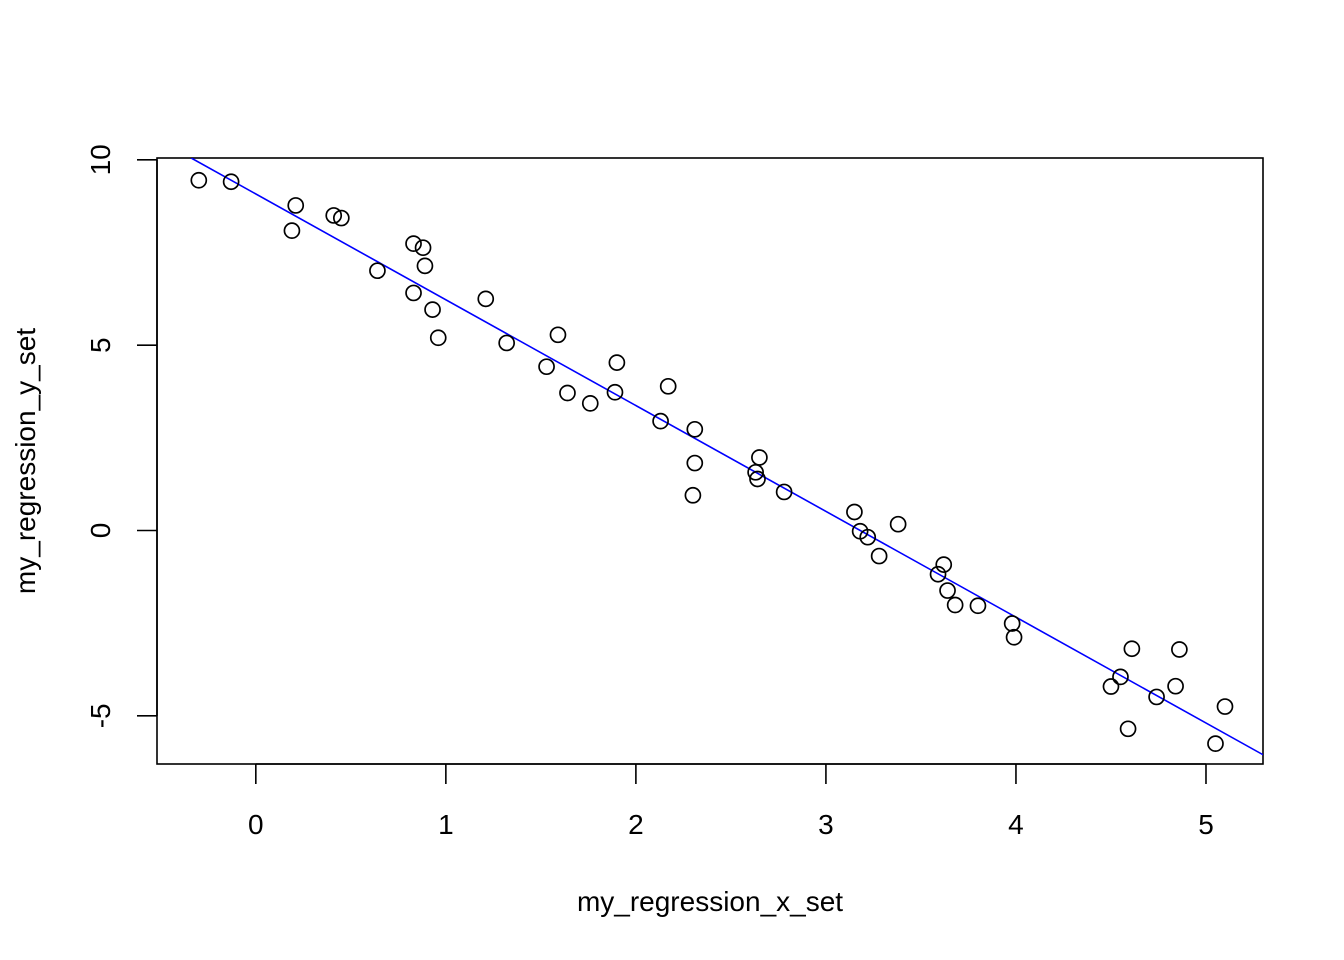  I want to click on x-axis-title: my_regression_x_set, so click(710, 901).